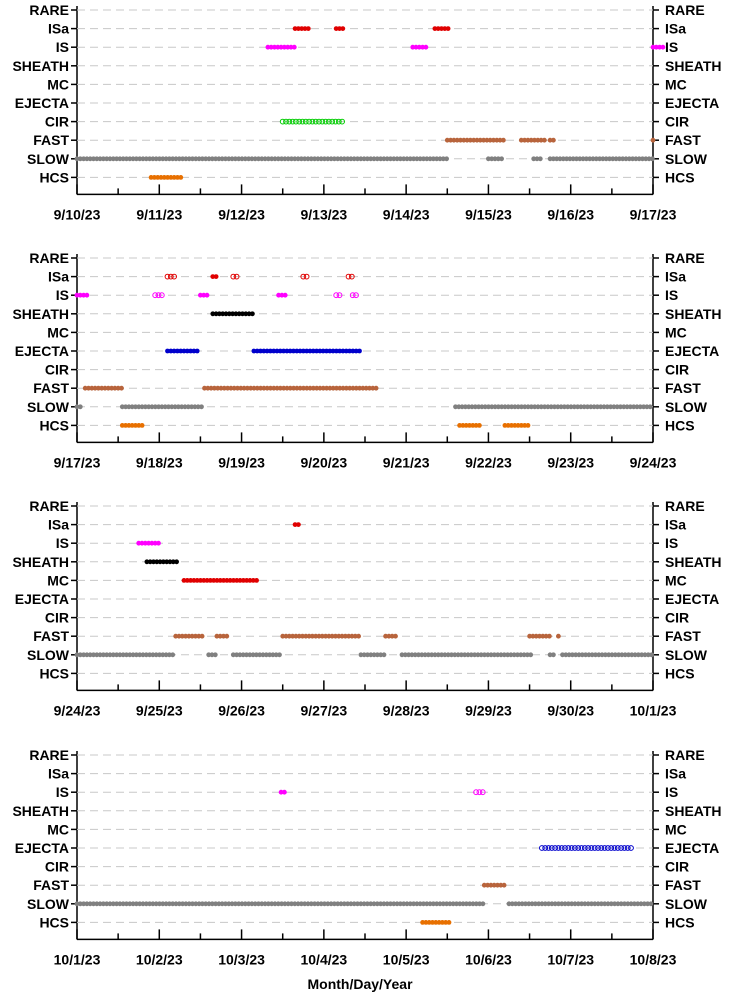  What do you see at coordinates (570, 710) in the screenshot?
I see `x-tick-label: 9/30/23` at bounding box center [570, 710].